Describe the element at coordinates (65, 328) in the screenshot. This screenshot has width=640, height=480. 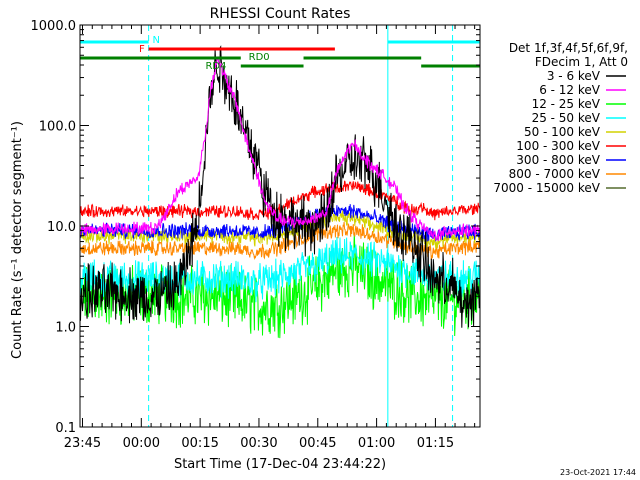
I see `y-tick-label: 1.0` at that location.